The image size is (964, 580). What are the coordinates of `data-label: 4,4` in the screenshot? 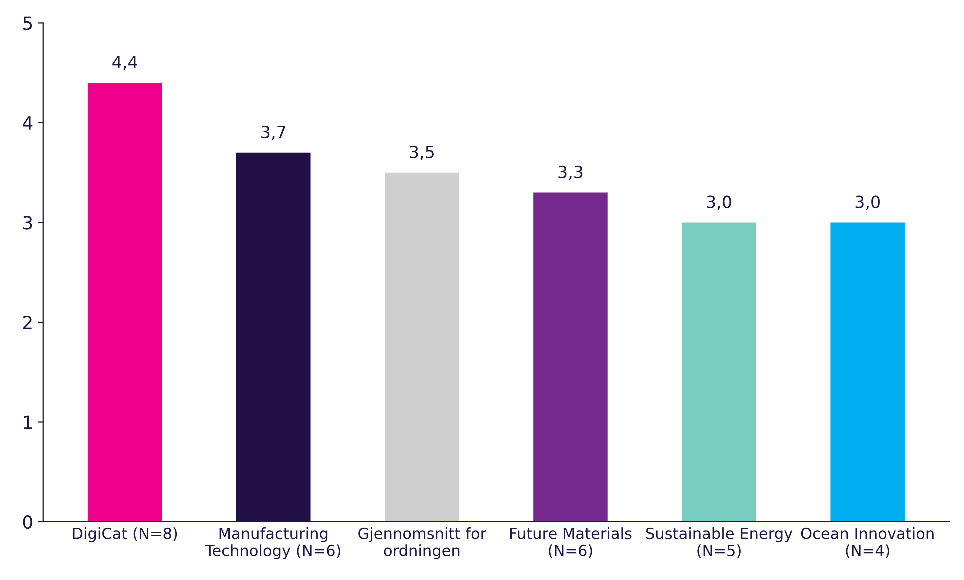 It's located at (125, 63).